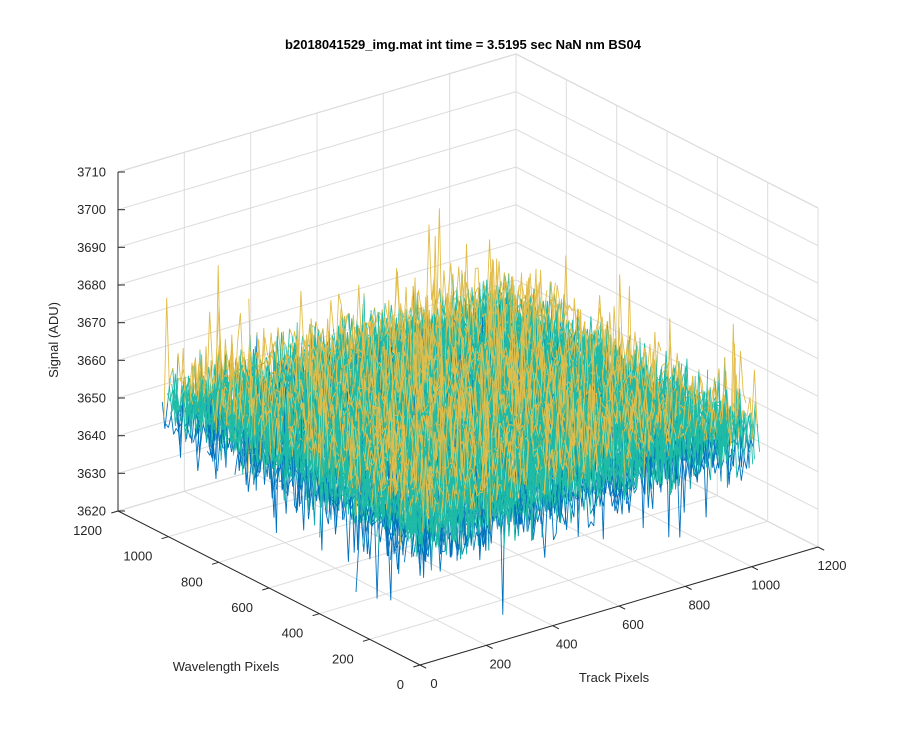  Describe the element at coordinates (832, 565) in the screenshot. I see `x-tick-label: 1200` at that location.